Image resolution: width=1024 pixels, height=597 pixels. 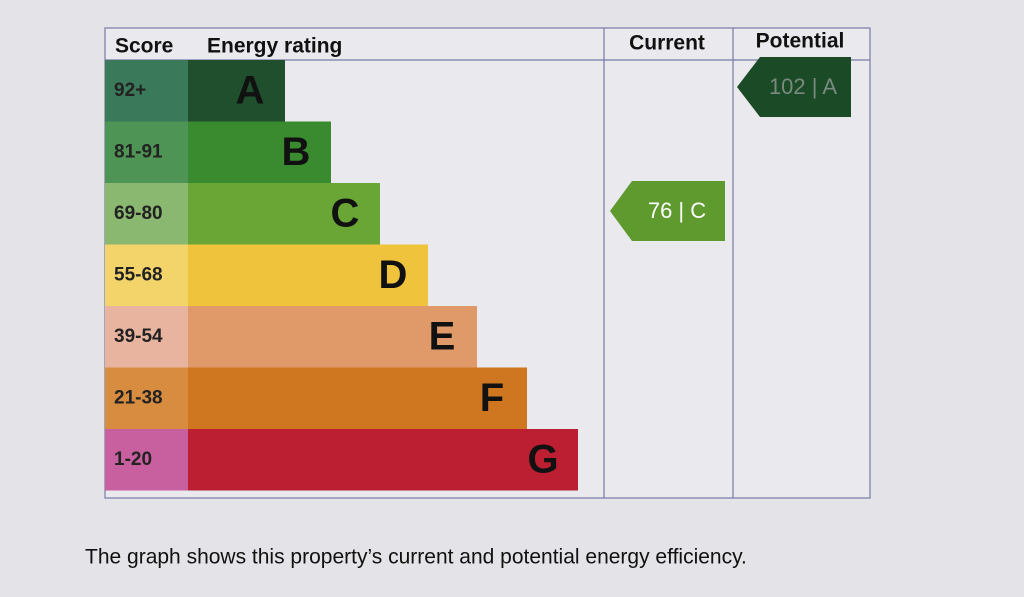 I want to click on rating-letter: G, so click(x=542, y=459).